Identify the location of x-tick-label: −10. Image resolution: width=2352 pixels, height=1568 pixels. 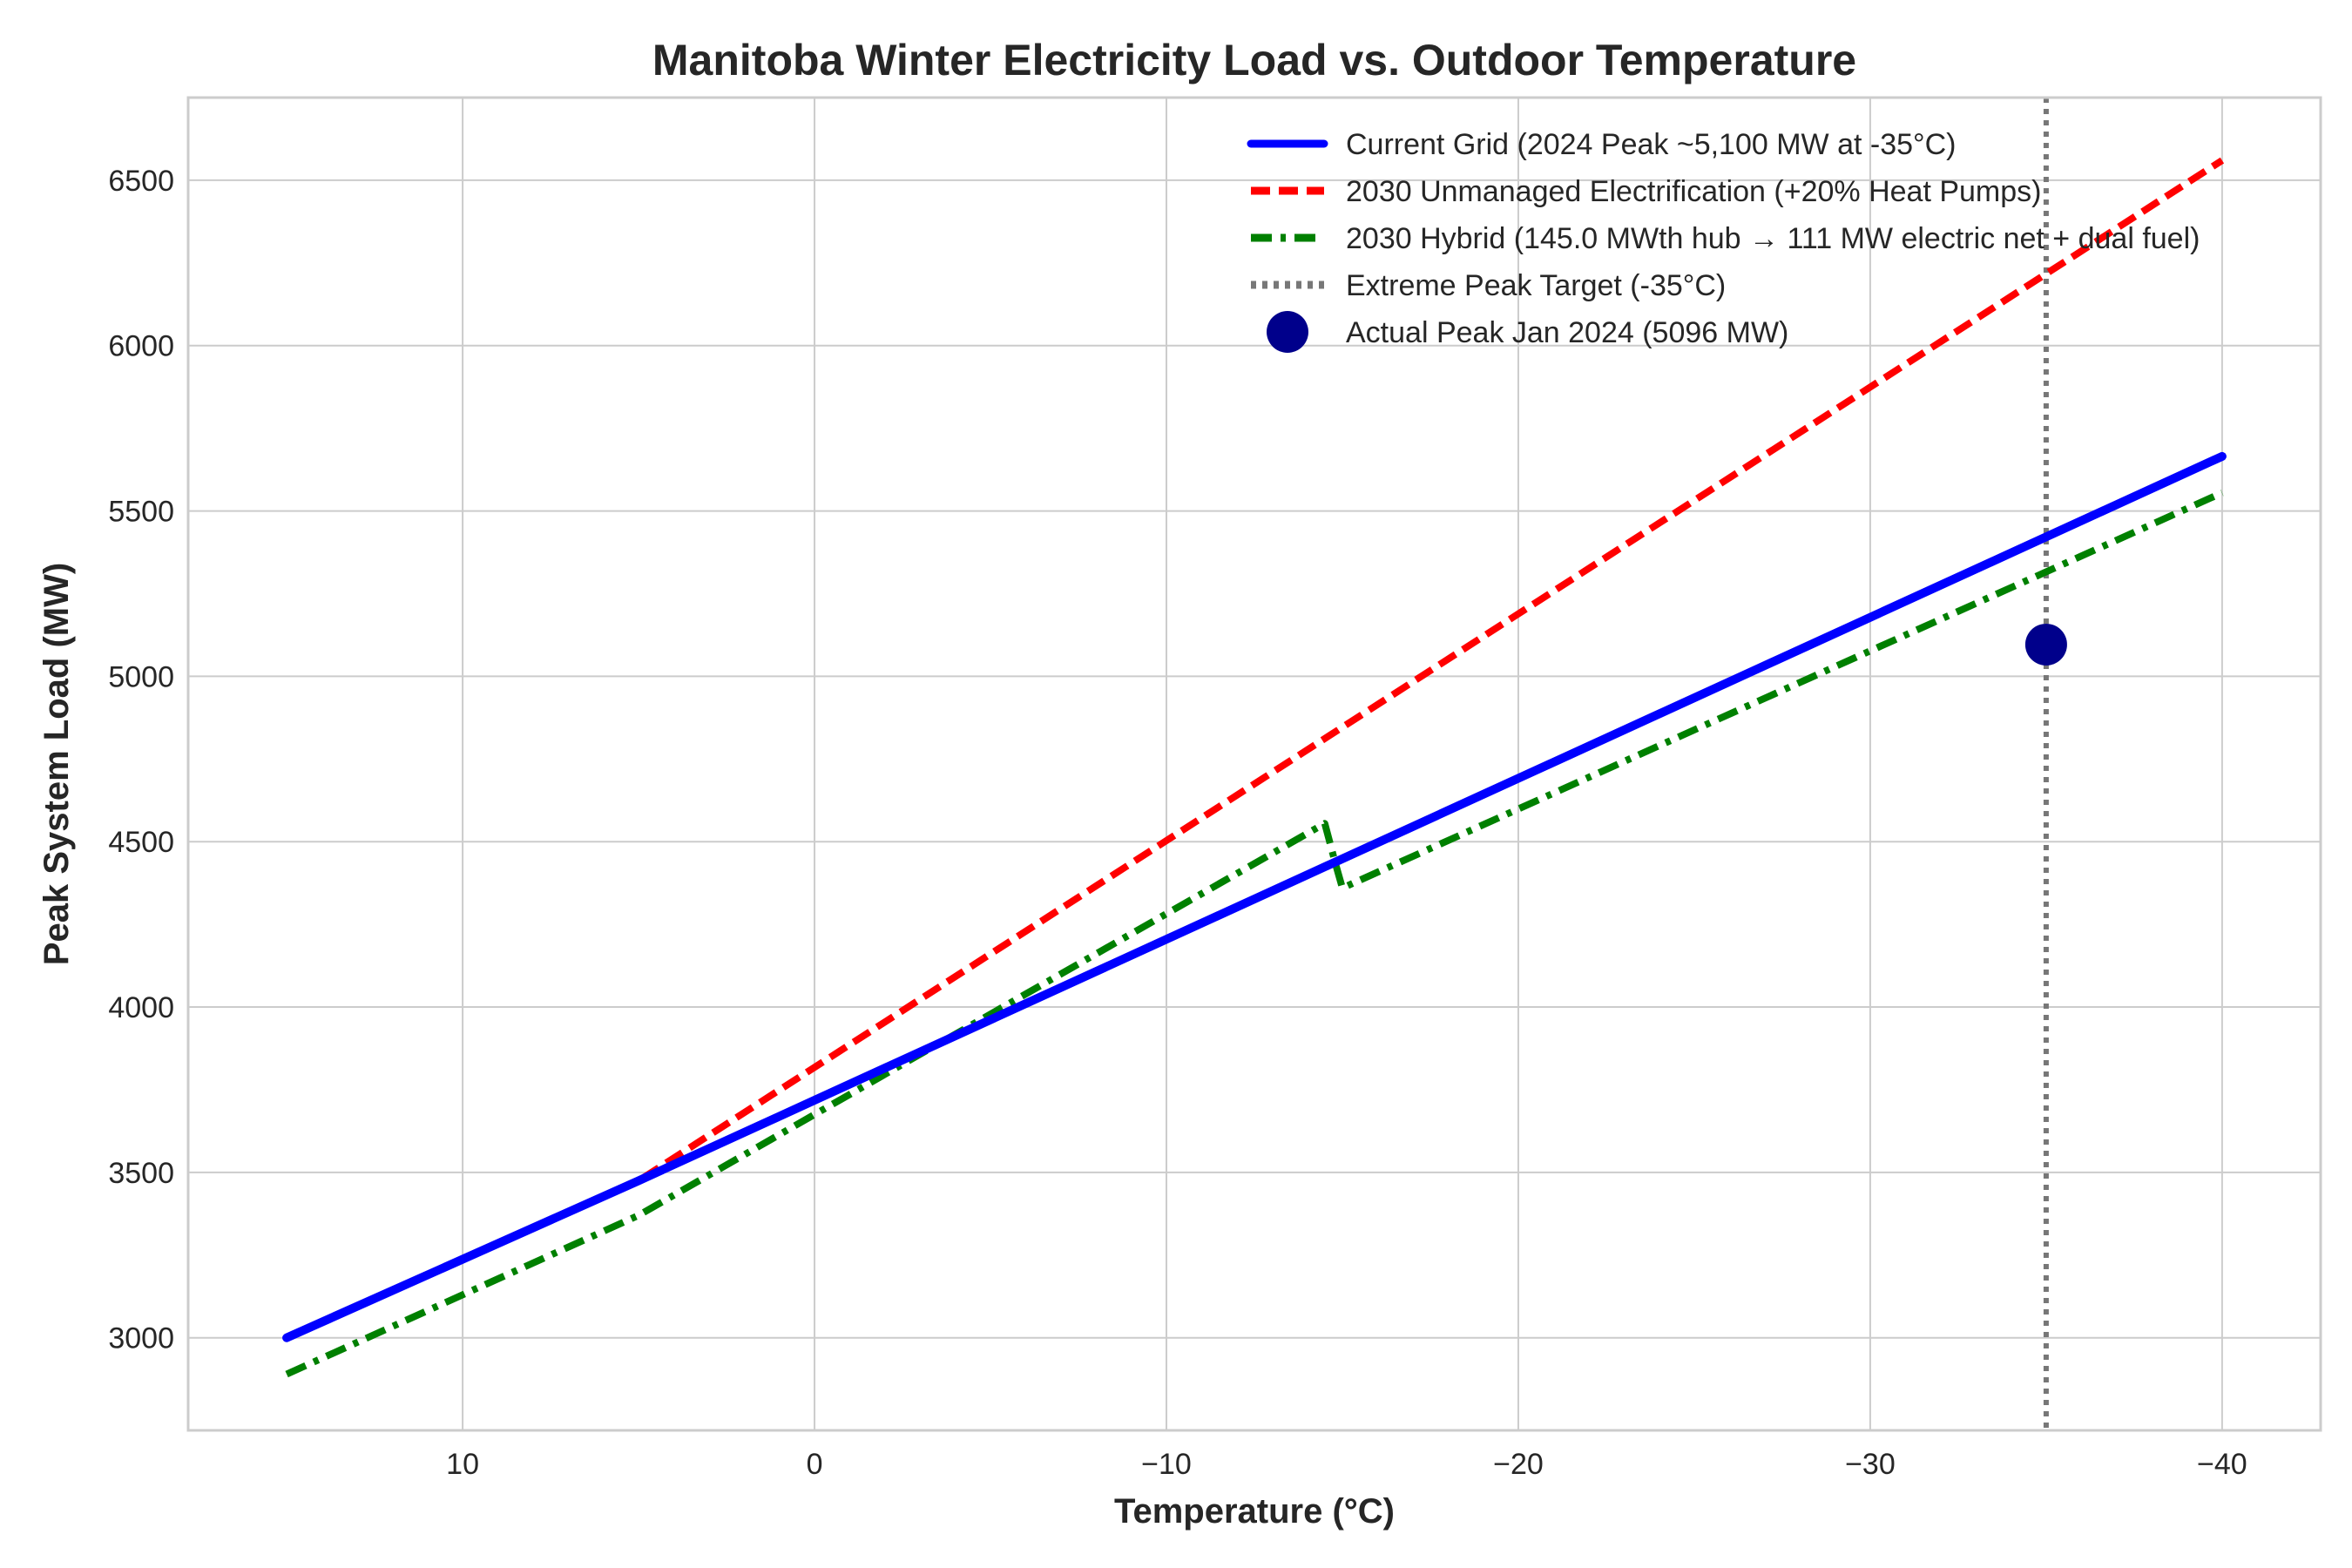
(1166, 1464).